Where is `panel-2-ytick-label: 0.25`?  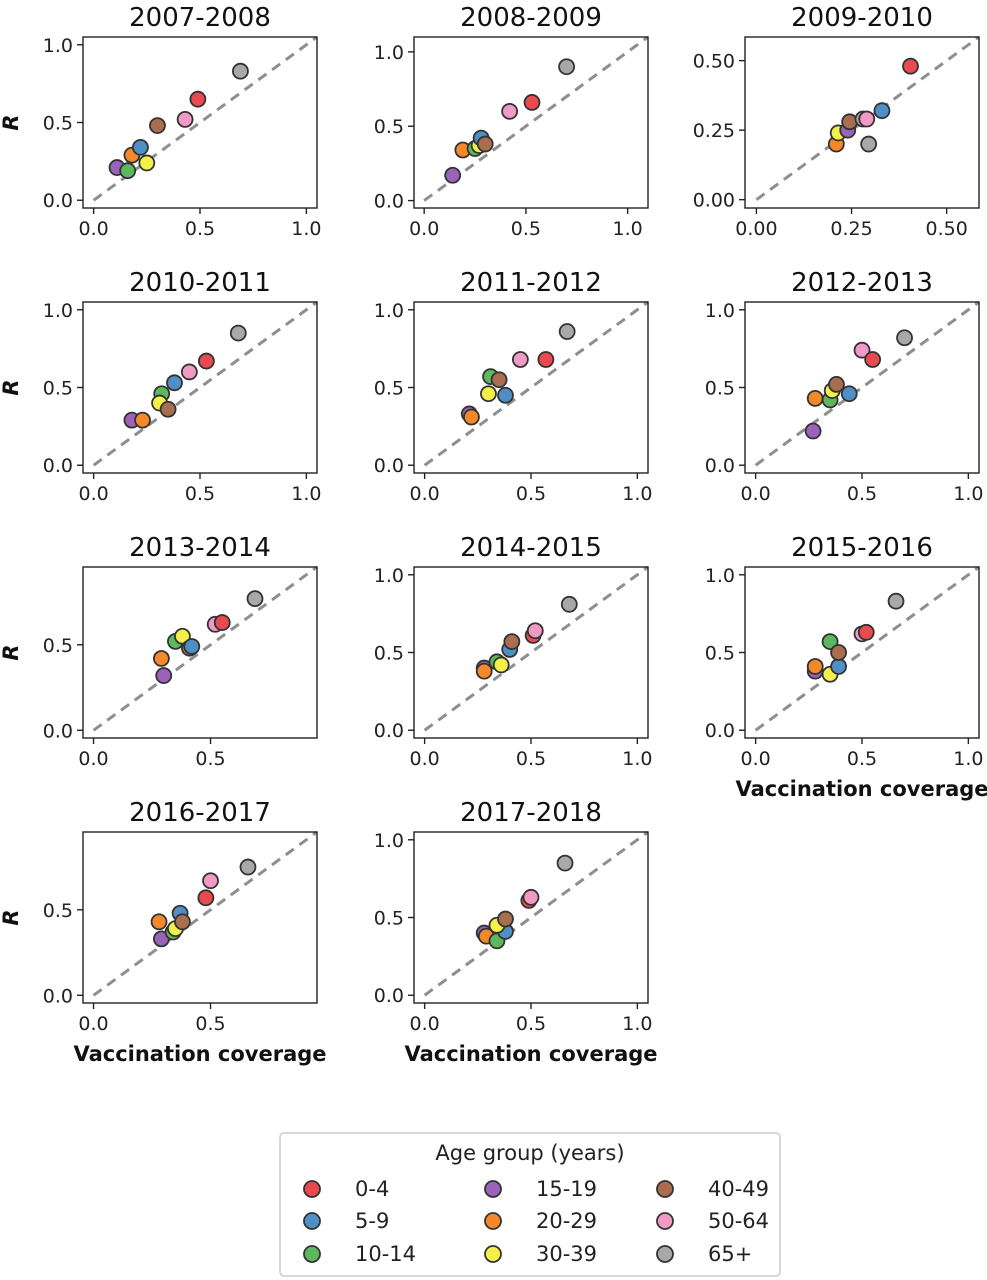 panel-2-ytick-label: 0.25 is located at coordinates (714, 131).